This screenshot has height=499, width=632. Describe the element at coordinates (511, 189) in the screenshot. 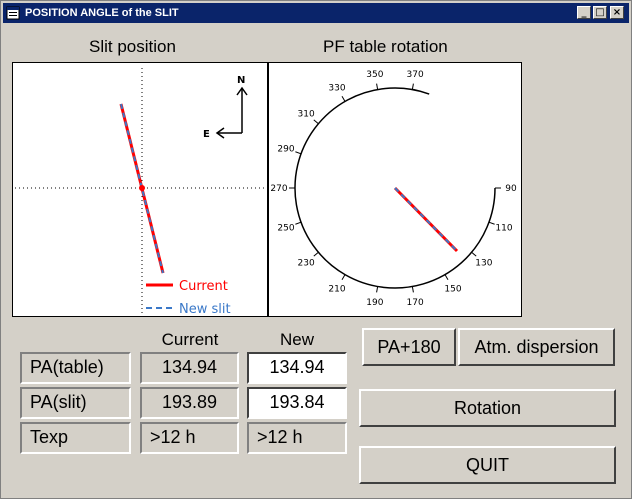

I see `rotation-tick-label: 90` at that location.